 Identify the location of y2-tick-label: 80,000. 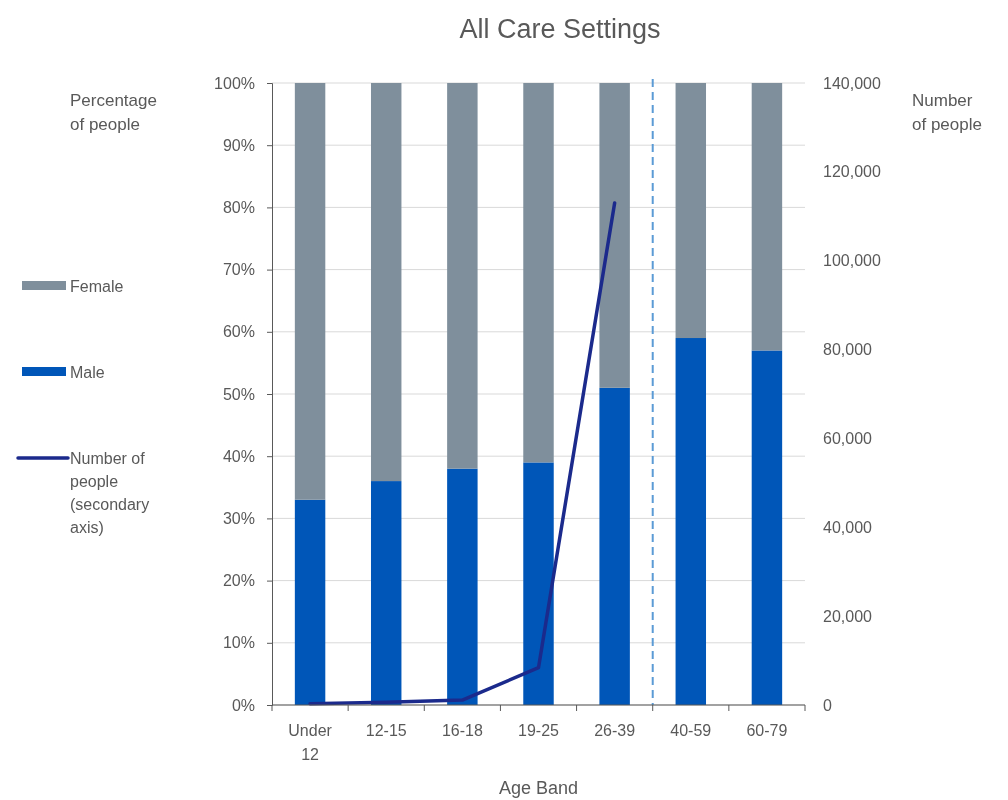
(848, 350).